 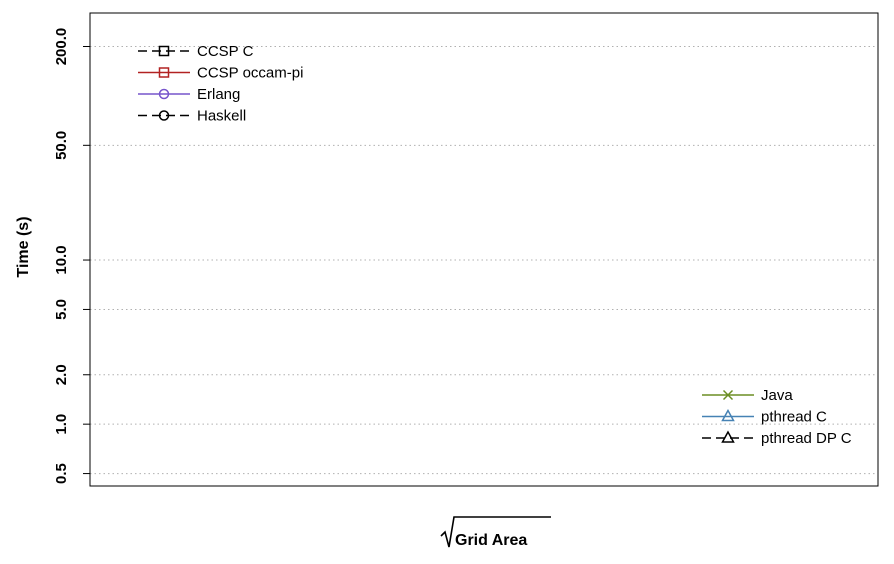 I want to click on y-tick-label: 1.0, so click(x=61, y=424).